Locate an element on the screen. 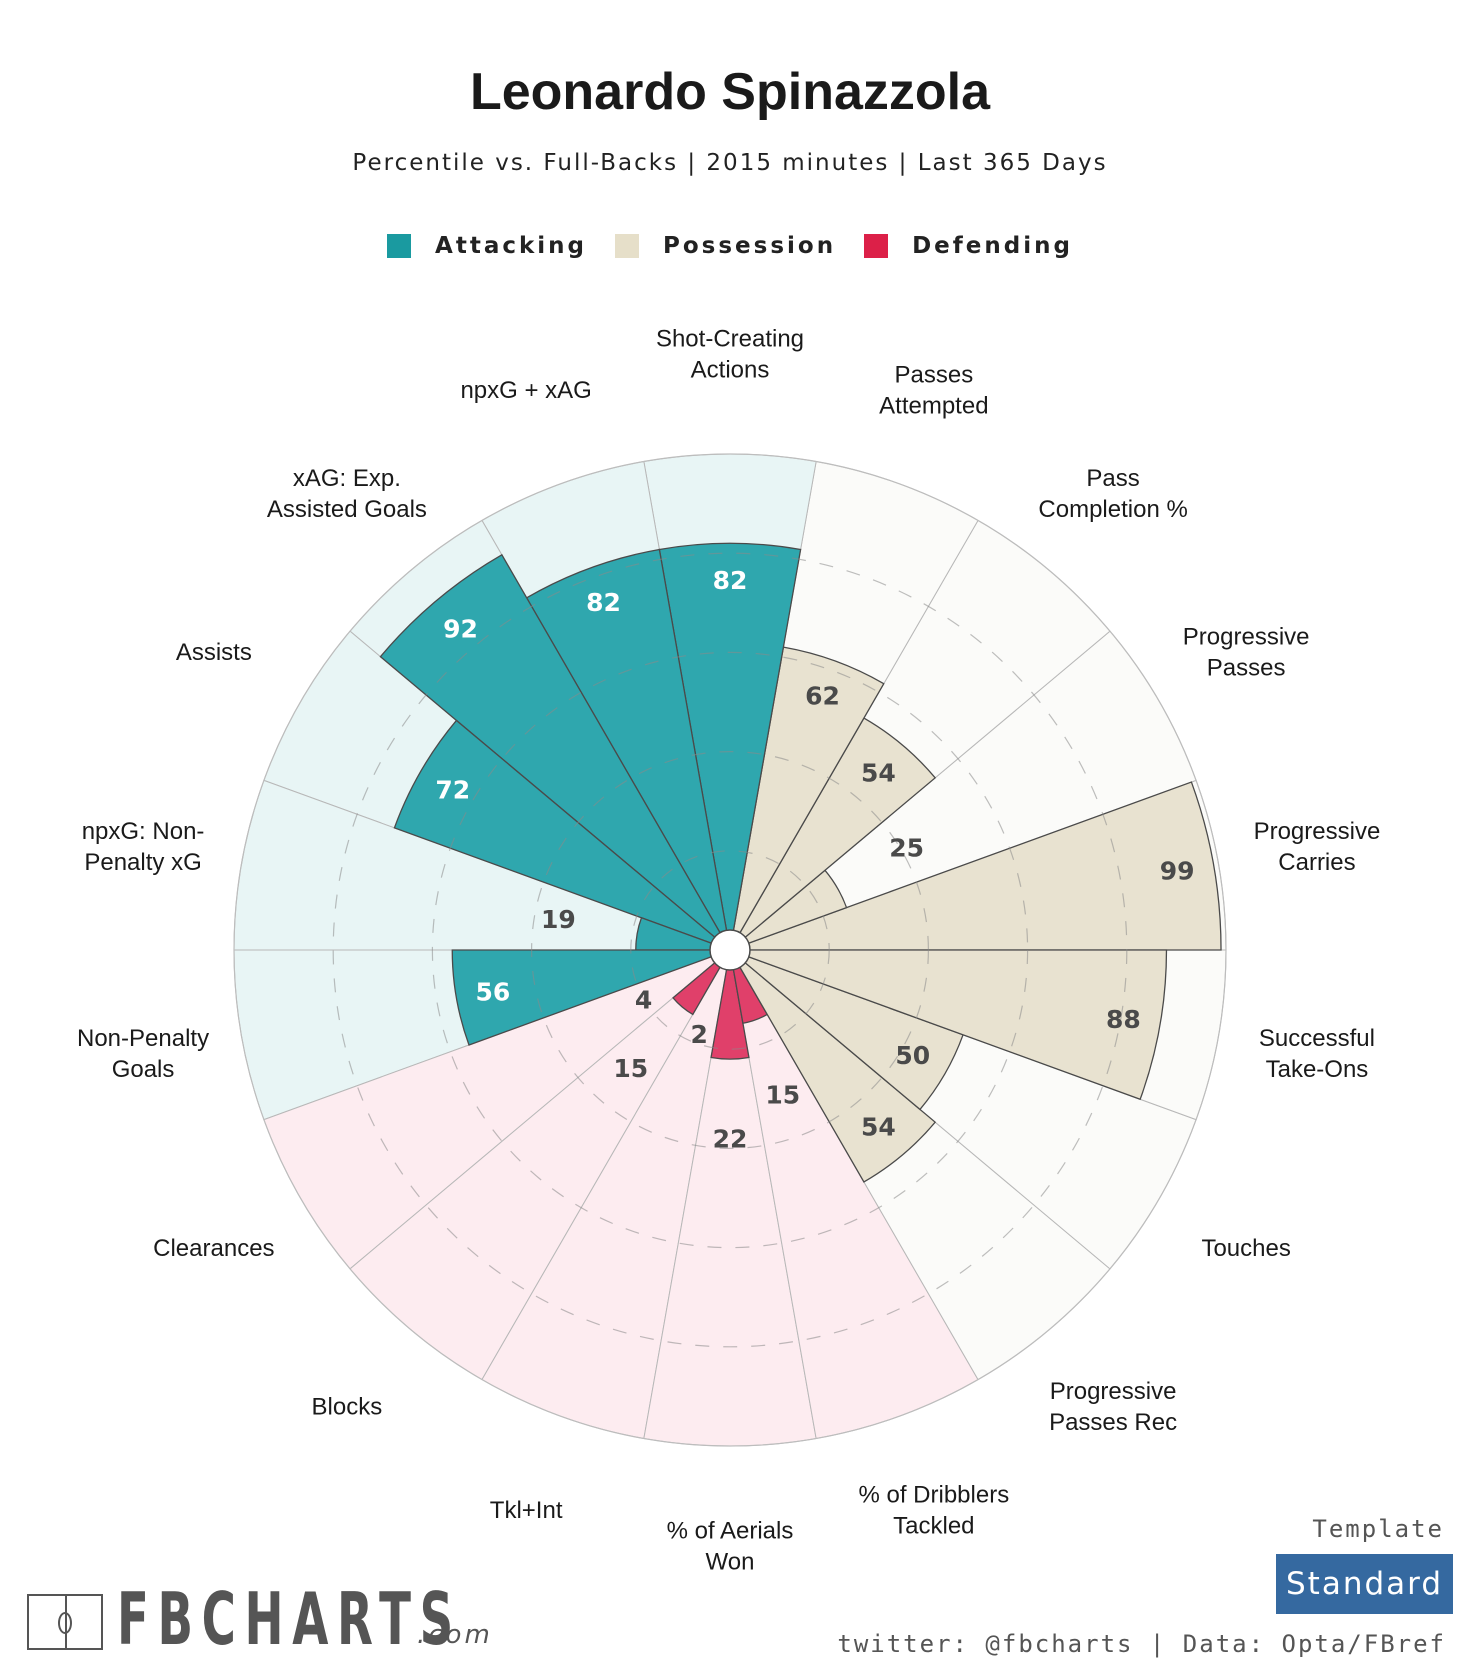 This screenshot has height=1669, width=1460. value-label-pass-completion: 54 is located at coordinates (878, 773).